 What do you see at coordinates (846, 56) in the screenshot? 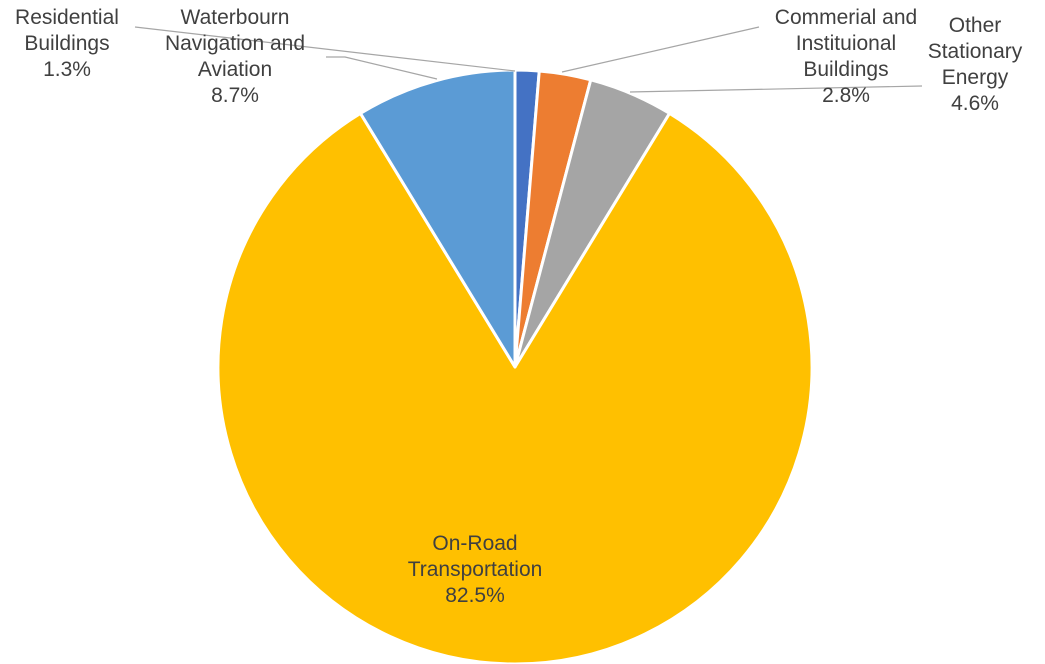
I see `data-label-commerial-and-instituional-buildings: Commerial and Instituional Buildings 2.8%` at bounding box center [846, 56].